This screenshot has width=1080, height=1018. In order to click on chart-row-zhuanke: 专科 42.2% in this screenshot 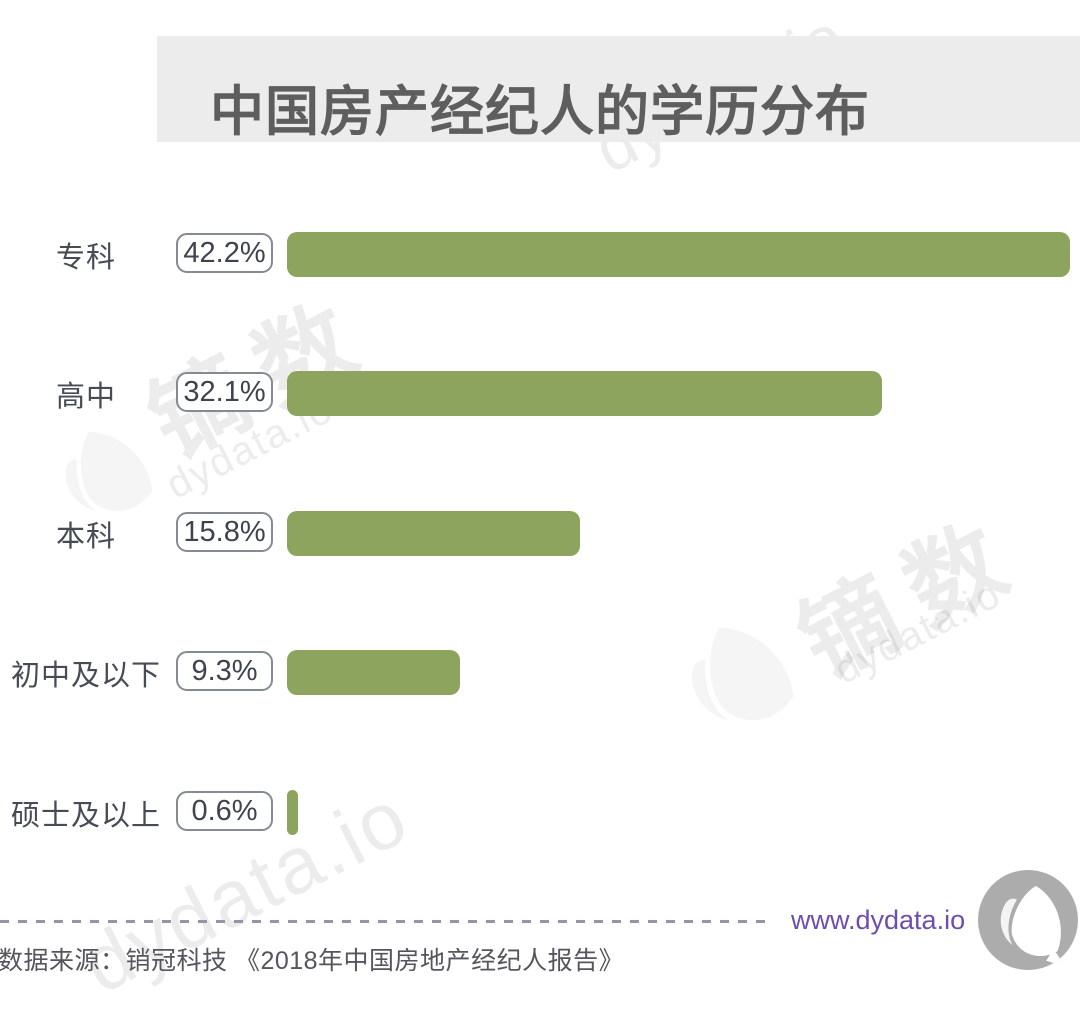, I will do `click(540, 254)`.